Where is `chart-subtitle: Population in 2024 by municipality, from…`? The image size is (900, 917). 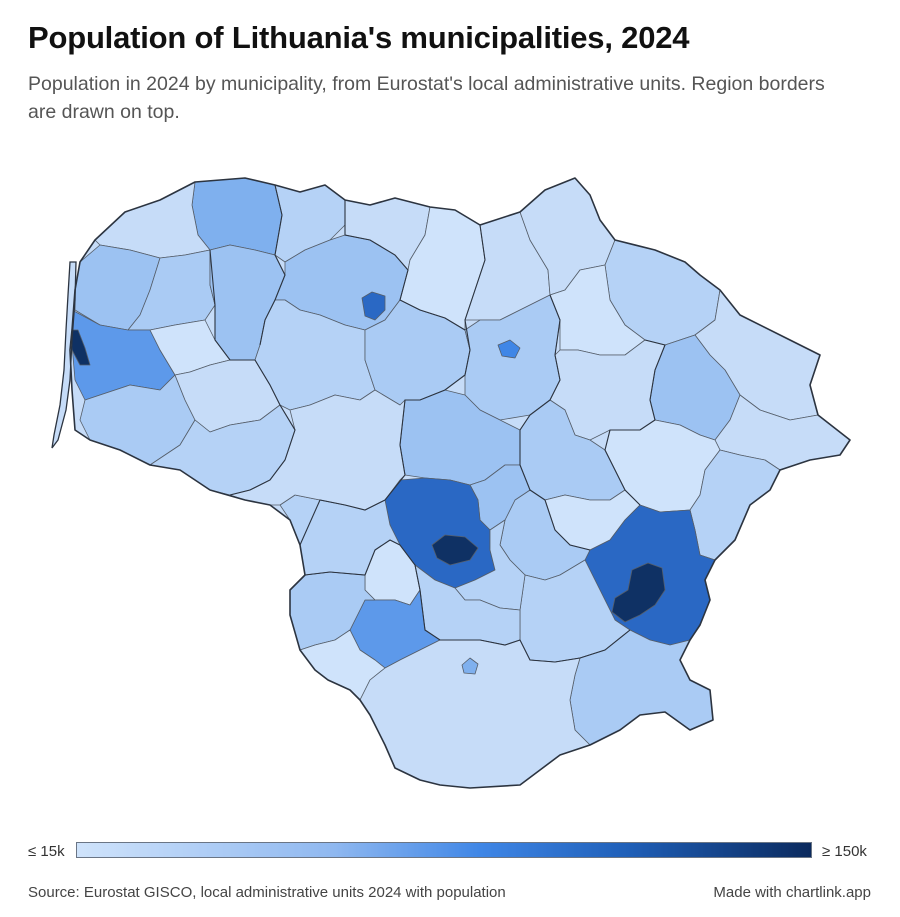
chart-subtitle: Population in 2024 by municipality, from… is located at coordinates (426, 98).